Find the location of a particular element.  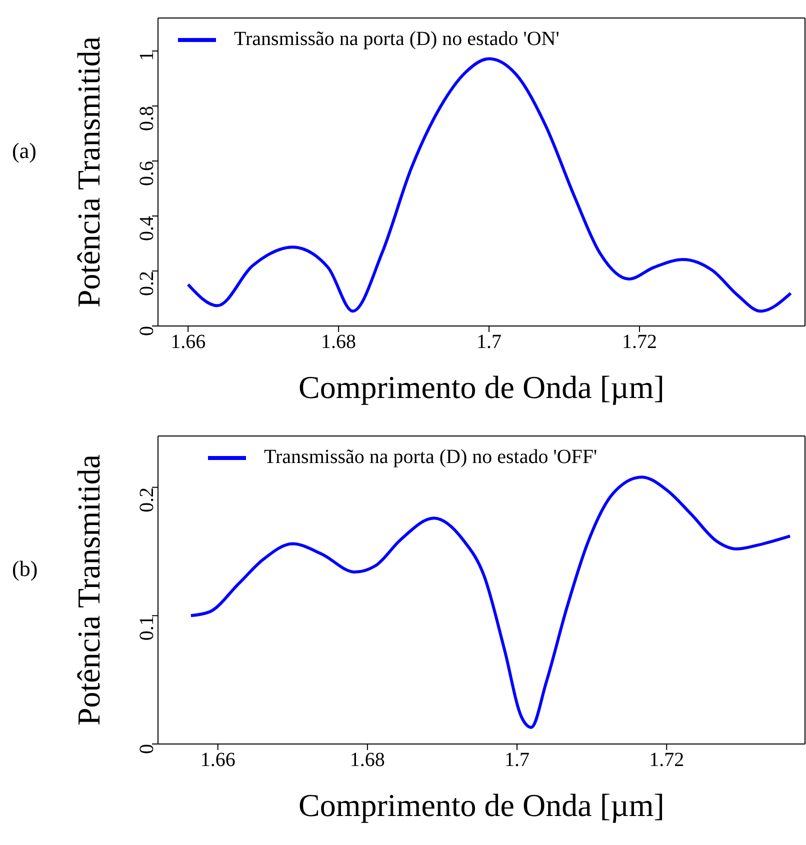

y-tick-label: 0.6 is located at coordinates (147, 173).